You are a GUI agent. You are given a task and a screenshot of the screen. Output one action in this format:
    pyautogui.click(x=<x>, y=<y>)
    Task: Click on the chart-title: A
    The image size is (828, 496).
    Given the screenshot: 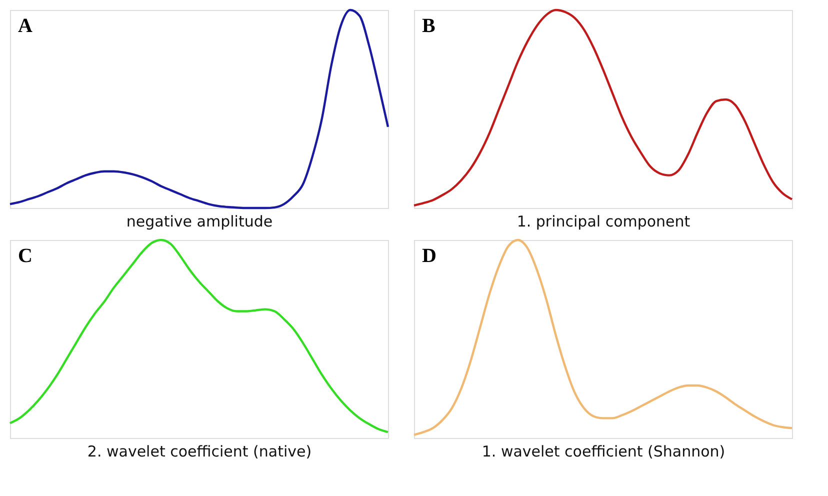 What is the action you would take?
    pyautogui.click(x=25, y=26)
    